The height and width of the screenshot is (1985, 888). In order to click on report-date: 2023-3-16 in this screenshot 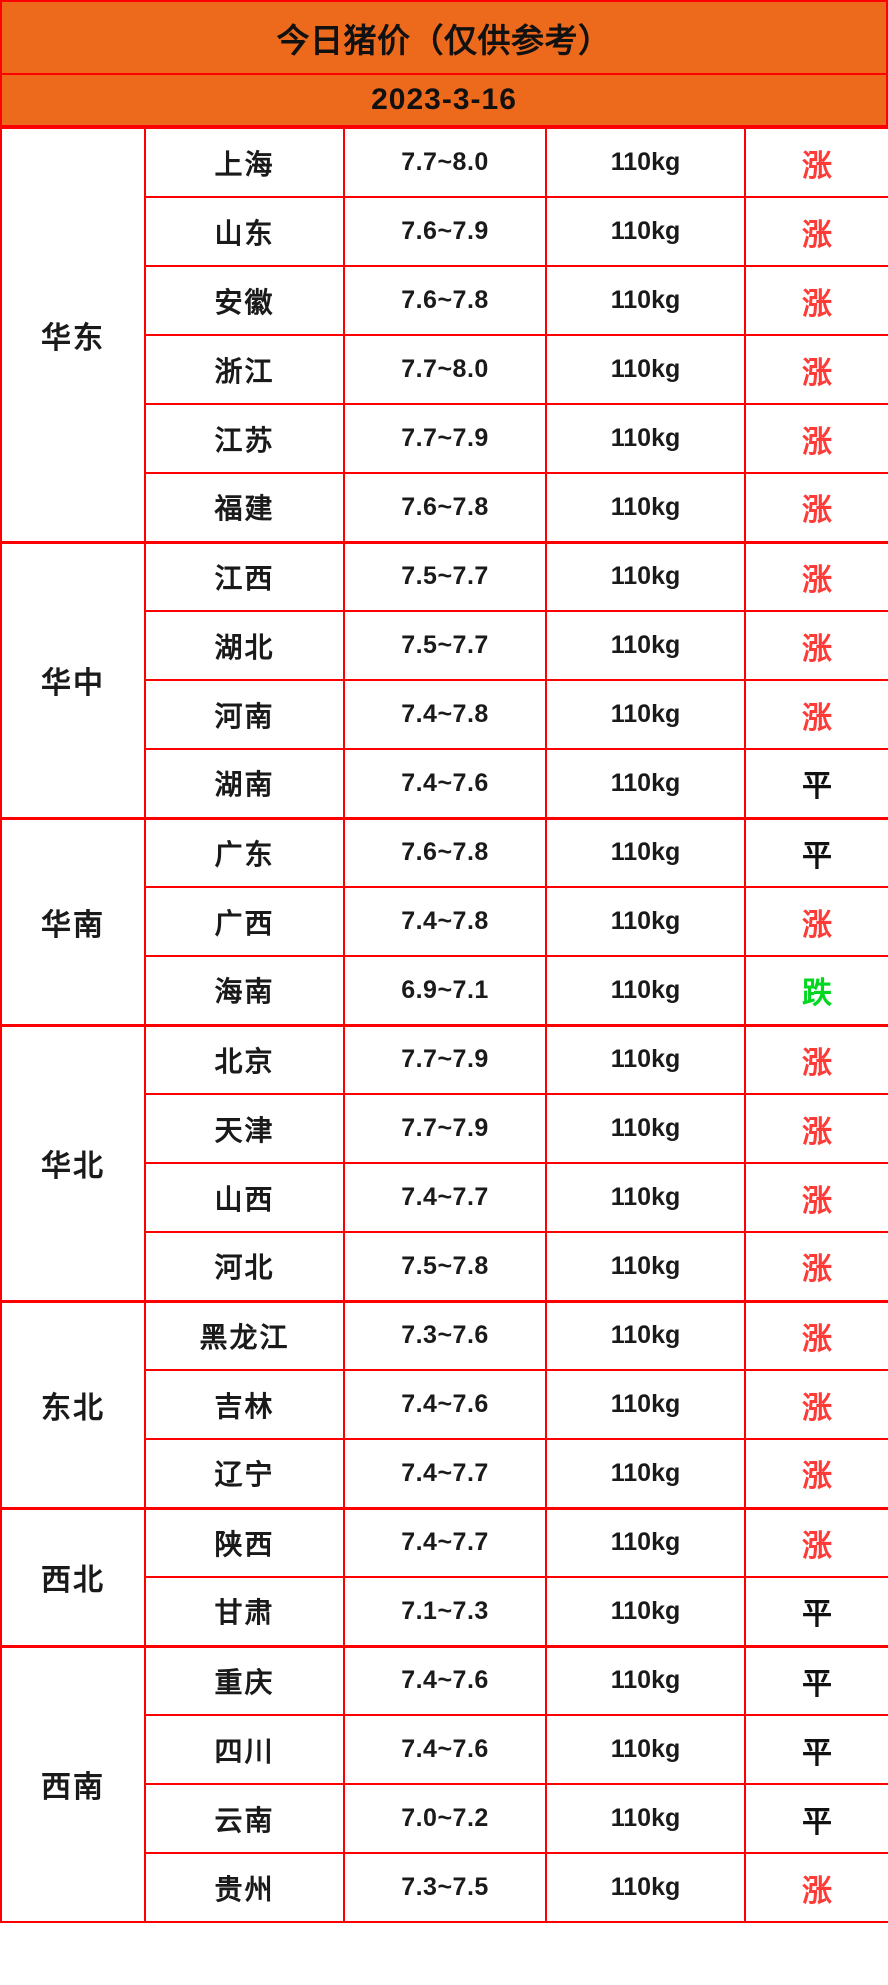, I will do `click(444, 101)`.